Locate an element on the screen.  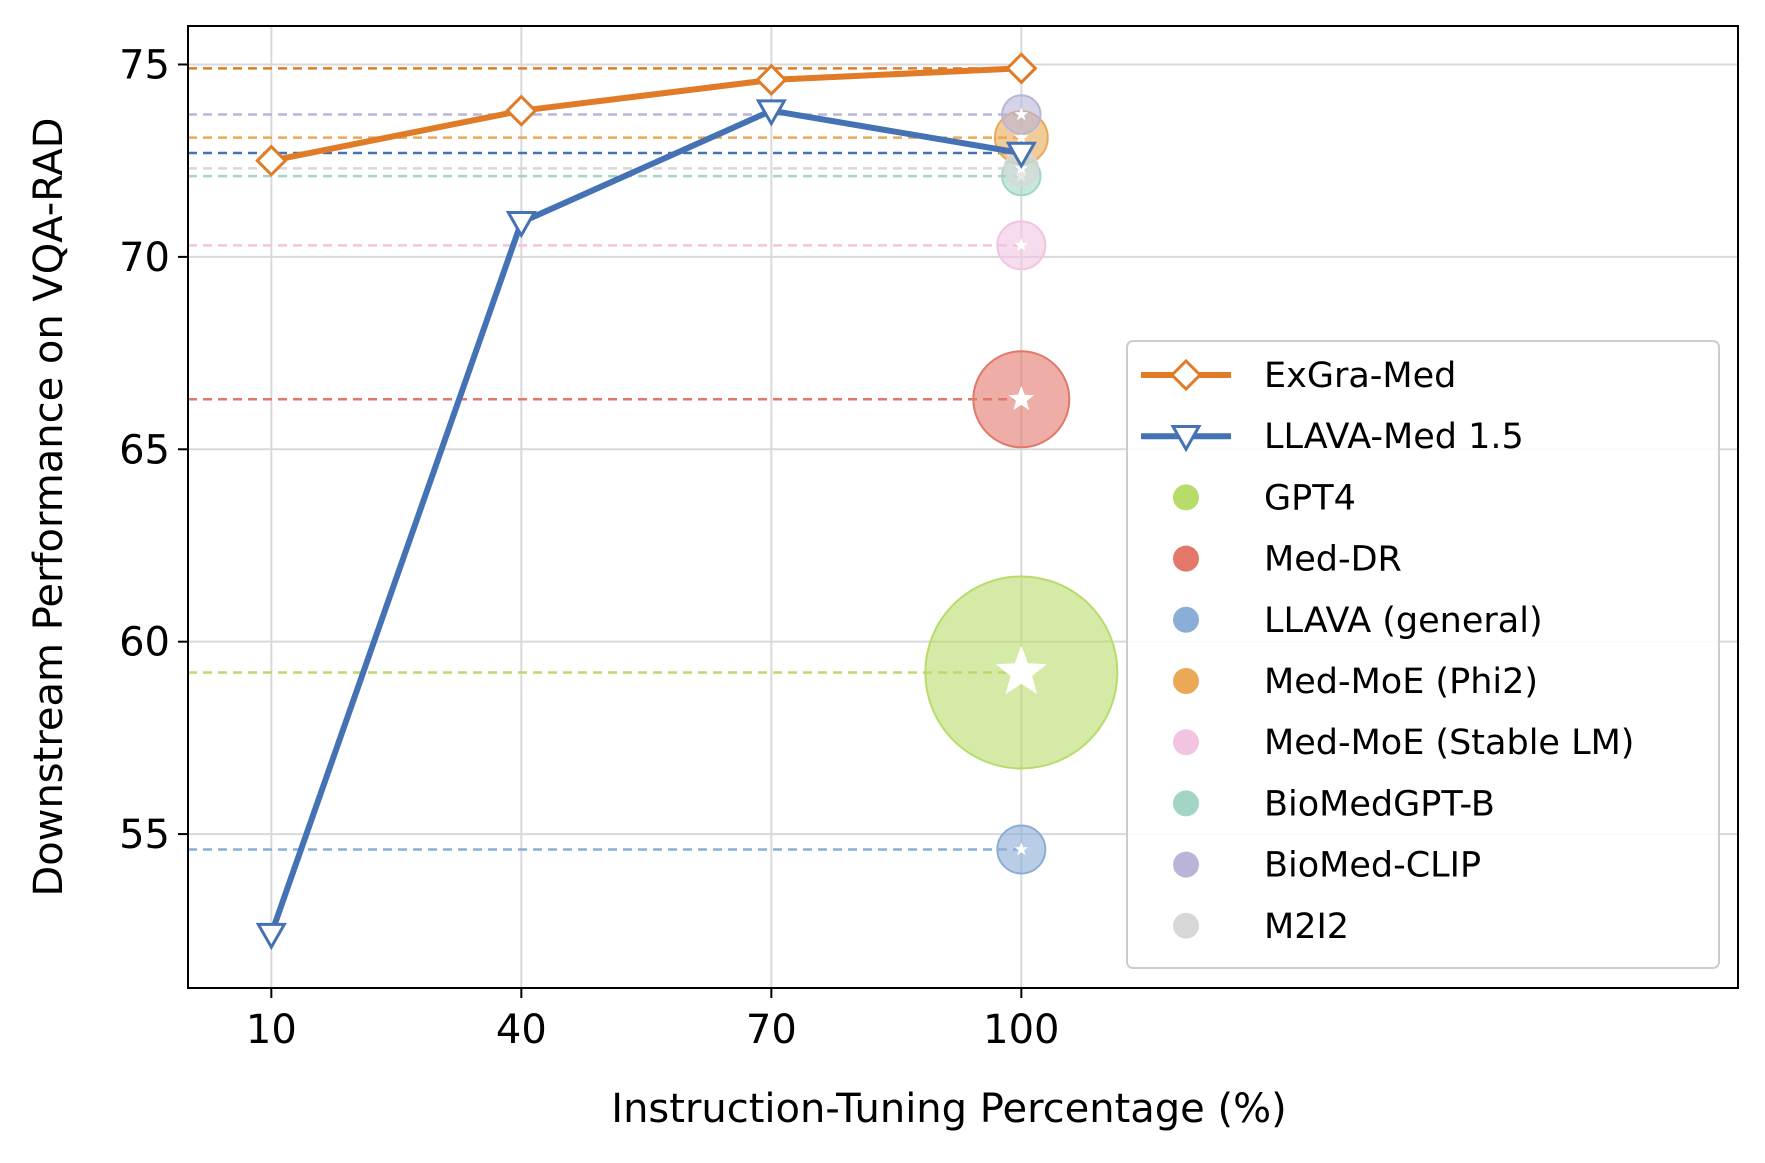
y-tick-label: 60 is located at coordinates (144, 643).